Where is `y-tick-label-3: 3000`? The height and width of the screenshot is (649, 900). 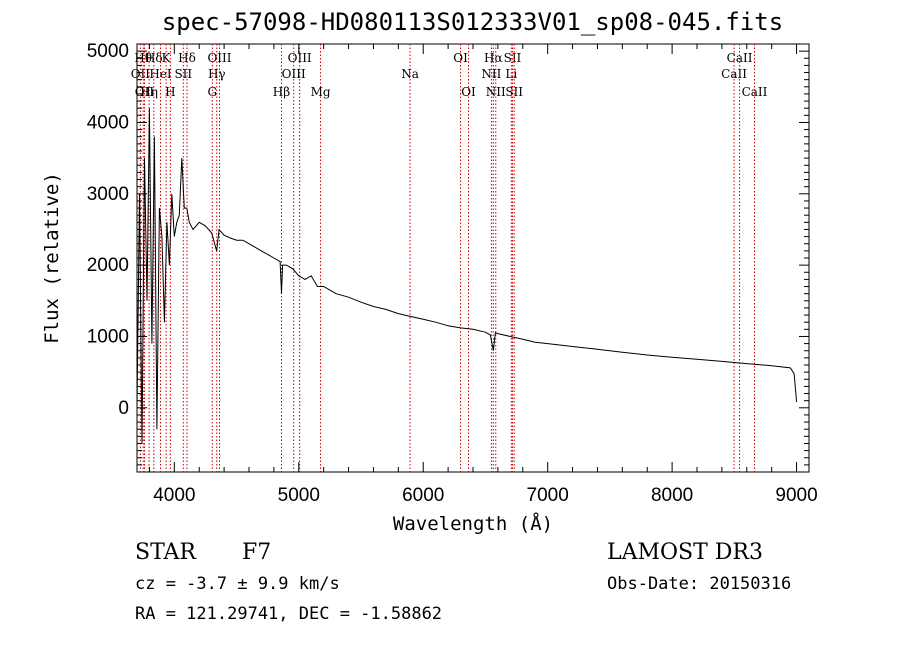 y-tick-label-3: 3000 is located at coordinates (108, 194).